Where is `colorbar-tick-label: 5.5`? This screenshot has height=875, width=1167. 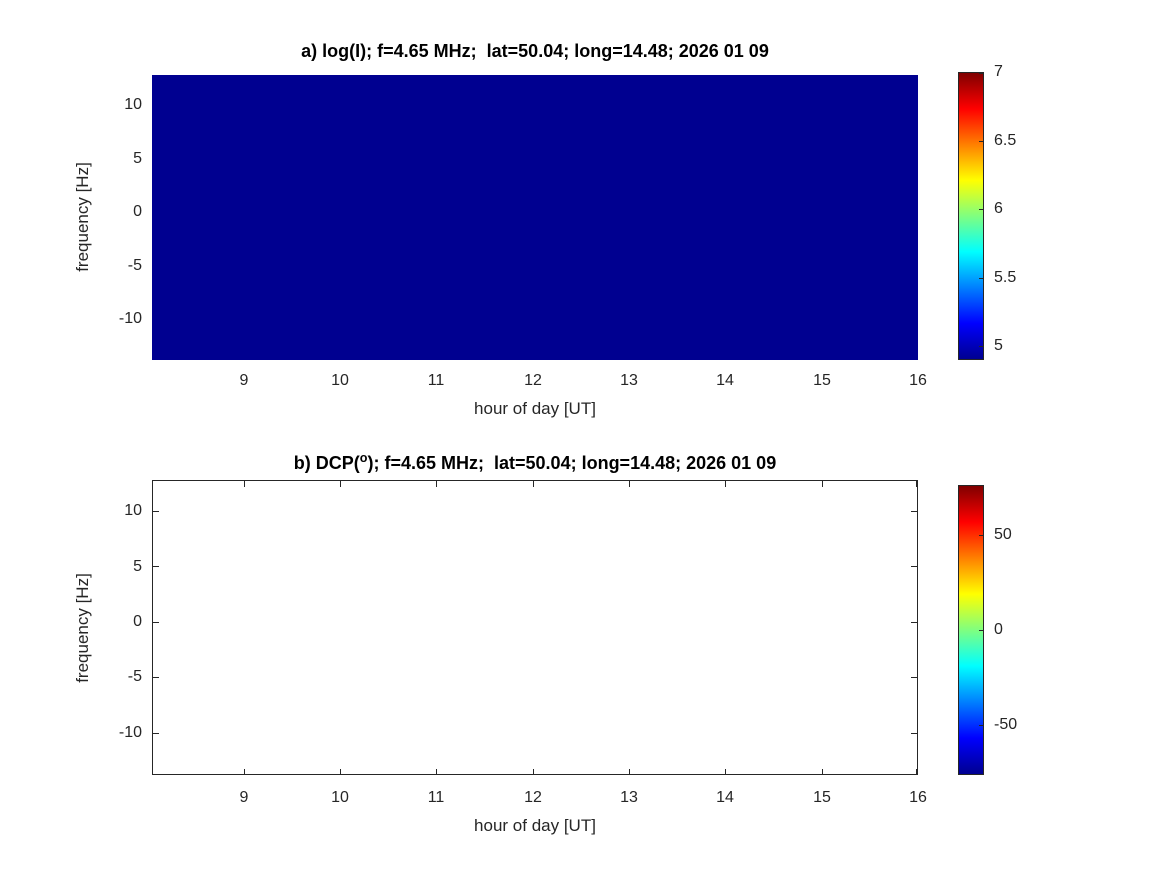
colorbar-tick-label: 5.5 is located at coordinates (1005, 277).